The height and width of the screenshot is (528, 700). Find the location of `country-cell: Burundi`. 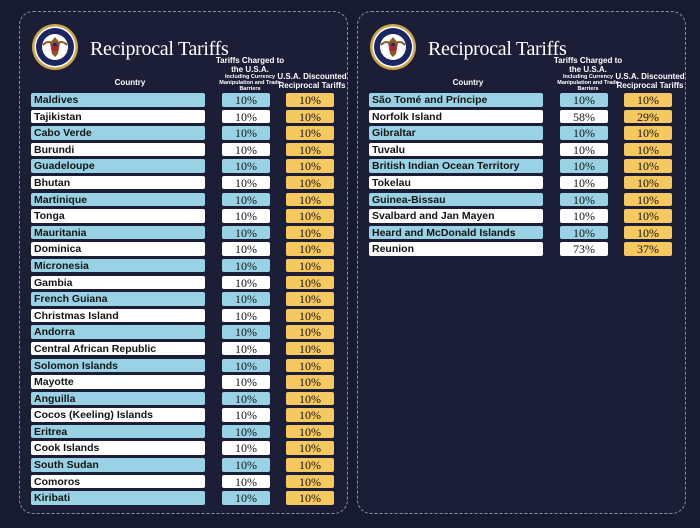

country-cell: Burundi is located at coordinates (118, 149).